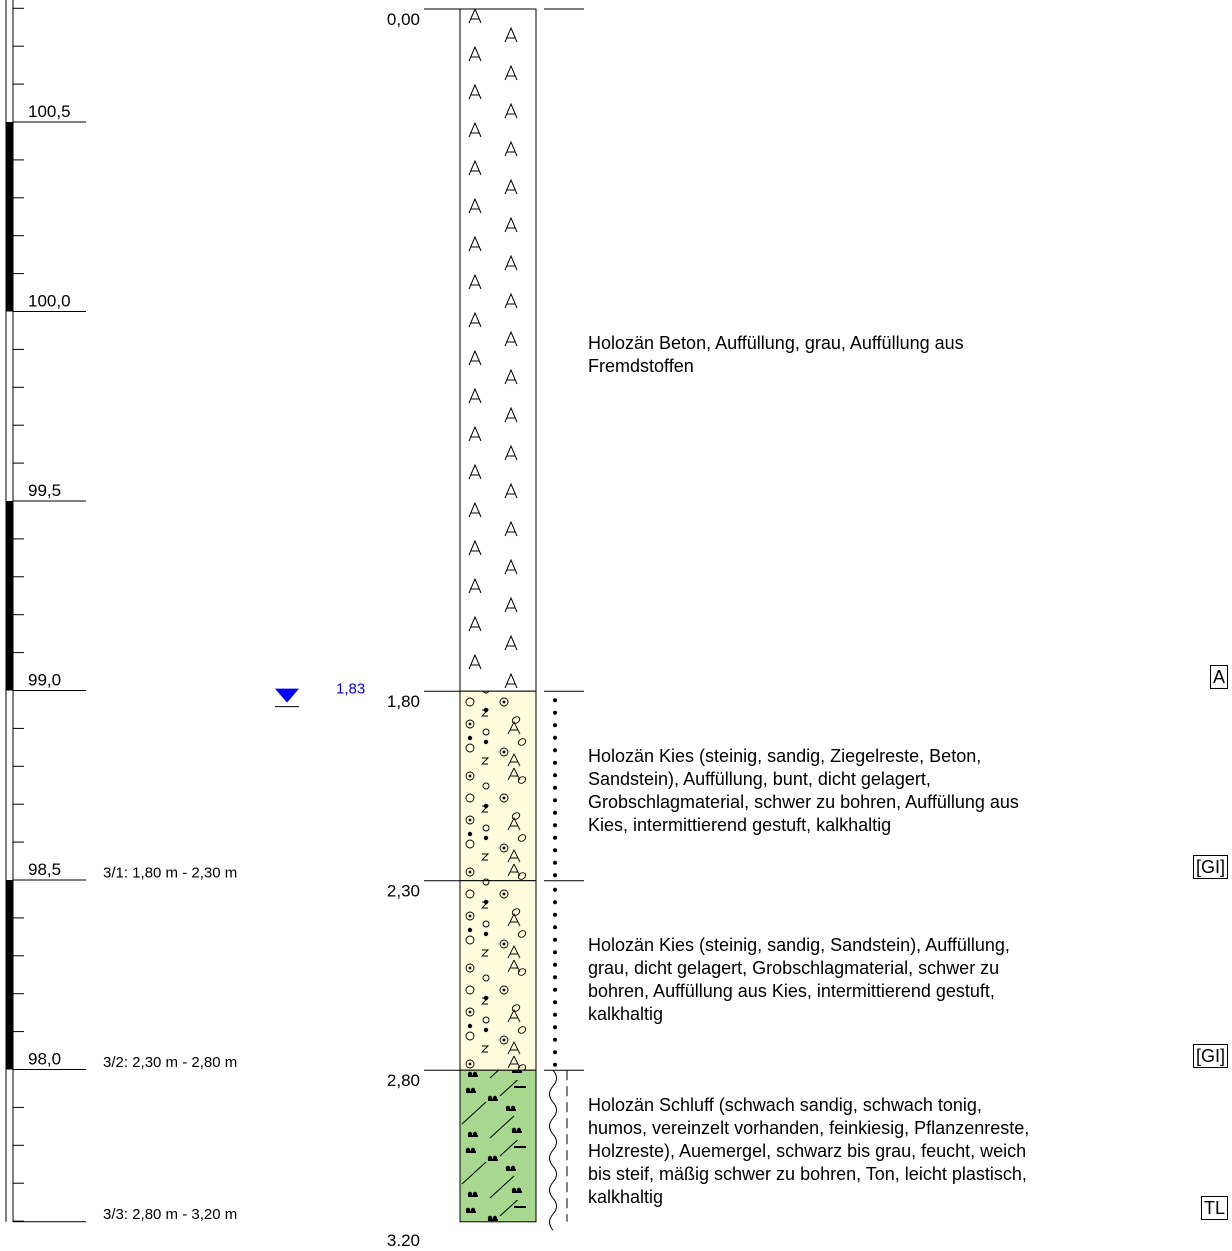  I want to click on groundwater-triangle-icon, so click(287, 695).